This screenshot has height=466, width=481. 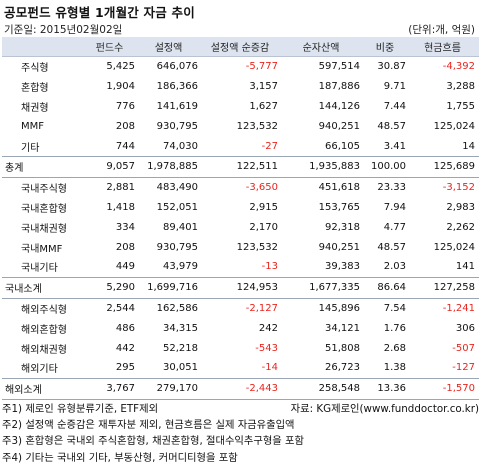 I want to click on table-cell: 3,767, so click(x=111, y=388).